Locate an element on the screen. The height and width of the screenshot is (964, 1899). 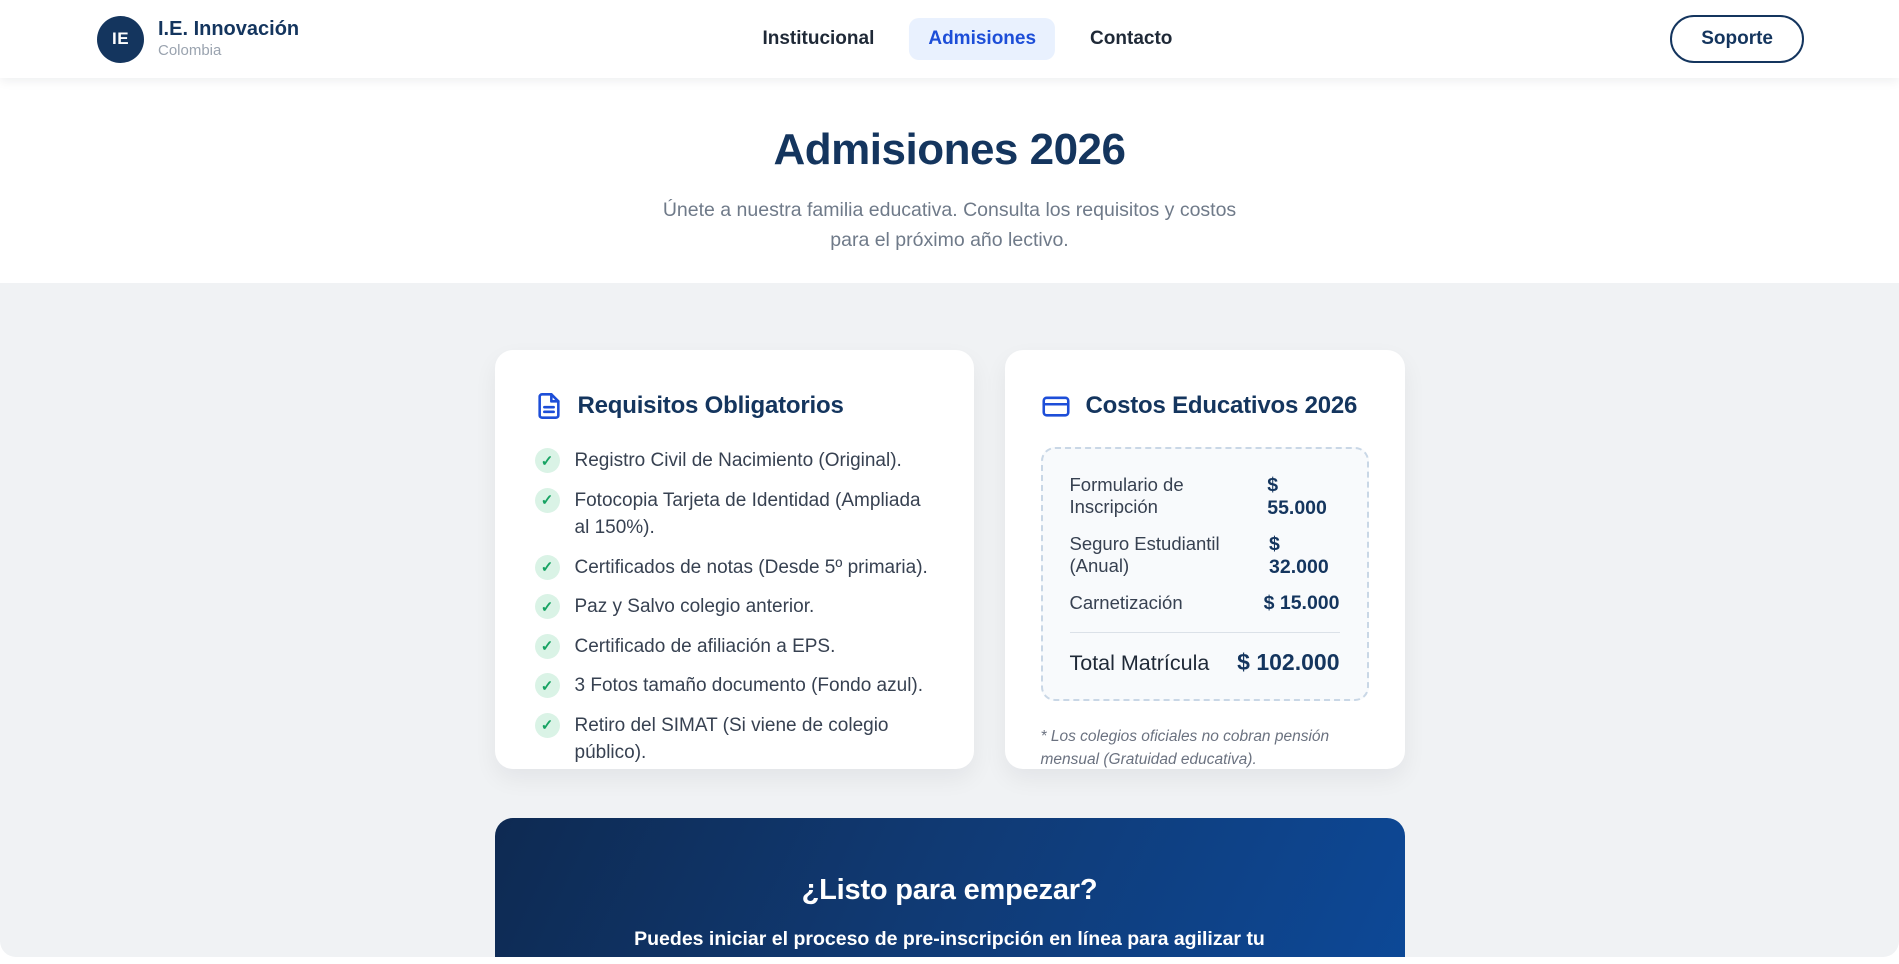
total-label: Total Matrícula is located at coordinates (1139, 663).